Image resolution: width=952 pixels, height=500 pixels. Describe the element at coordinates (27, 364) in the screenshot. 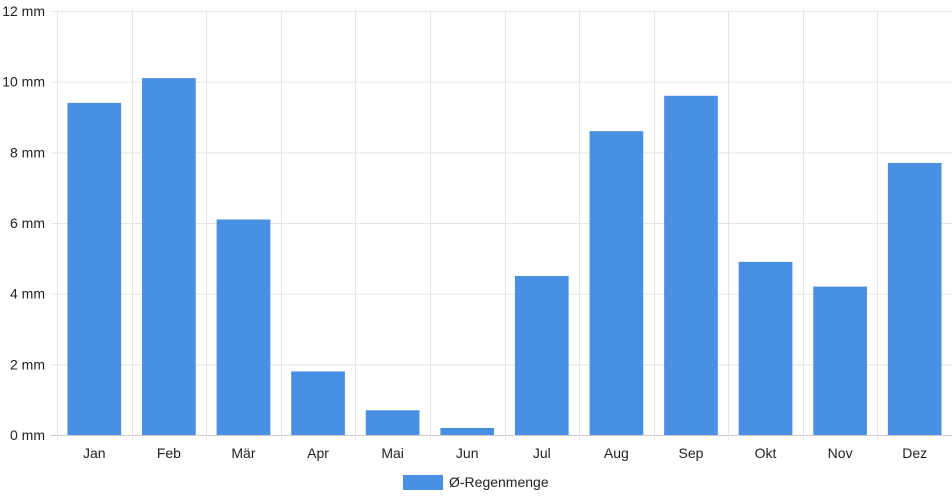

I see `y-tick-label: 2 mm` at that location.